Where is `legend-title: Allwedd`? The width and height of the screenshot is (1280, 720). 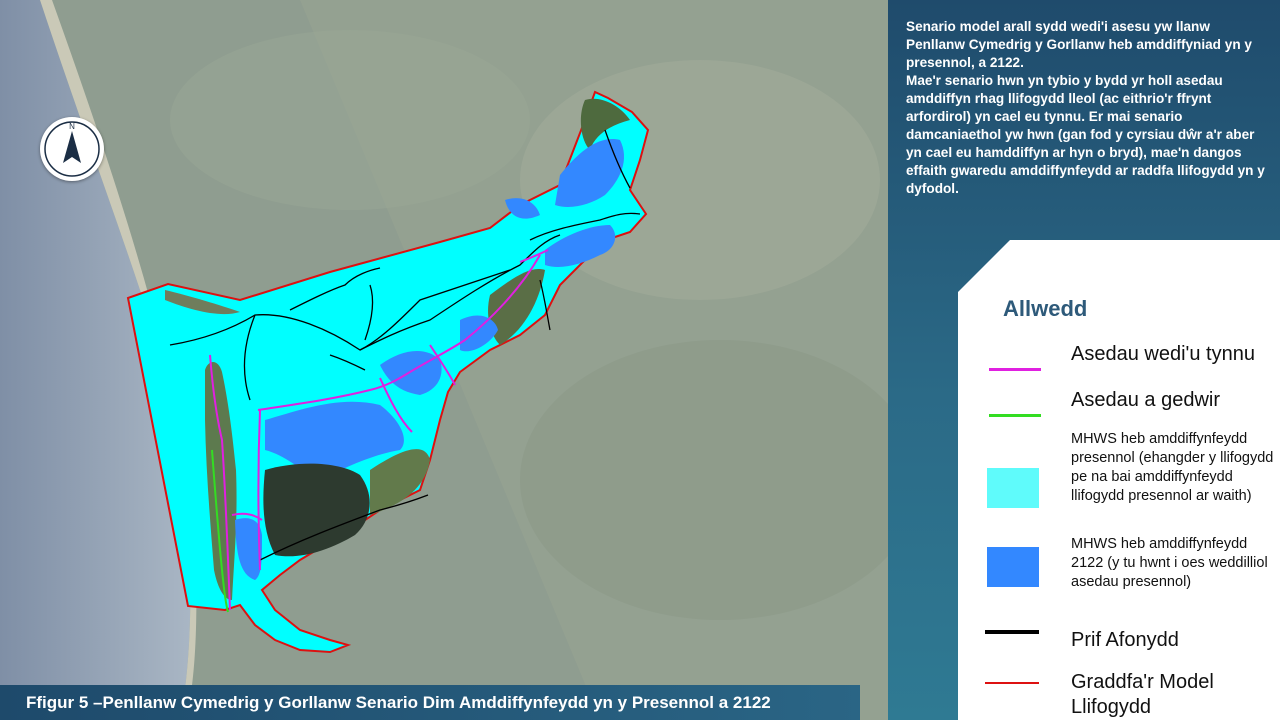
legend-title: Allwedd is located at coordinates (1045, 308).